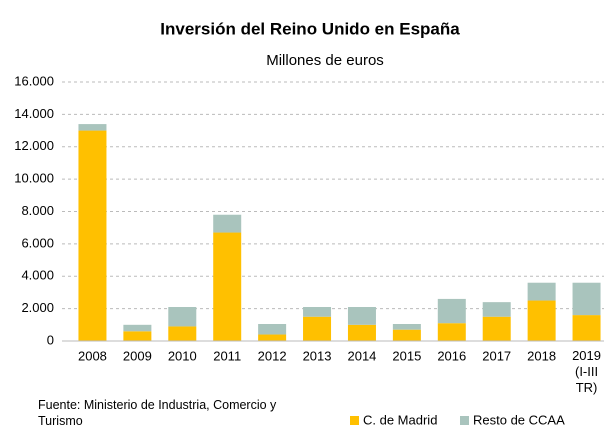 The image size is (609, 430). I want to click on x-tick-label: 2009, so click(137, 355).